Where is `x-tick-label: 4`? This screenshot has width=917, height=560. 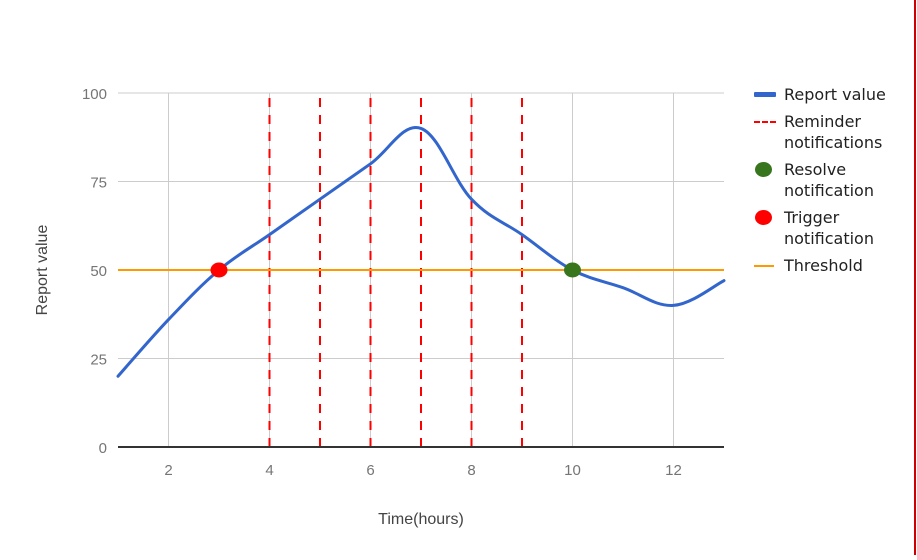
x-tick-label: 4 is located at coordinates (269, 470).